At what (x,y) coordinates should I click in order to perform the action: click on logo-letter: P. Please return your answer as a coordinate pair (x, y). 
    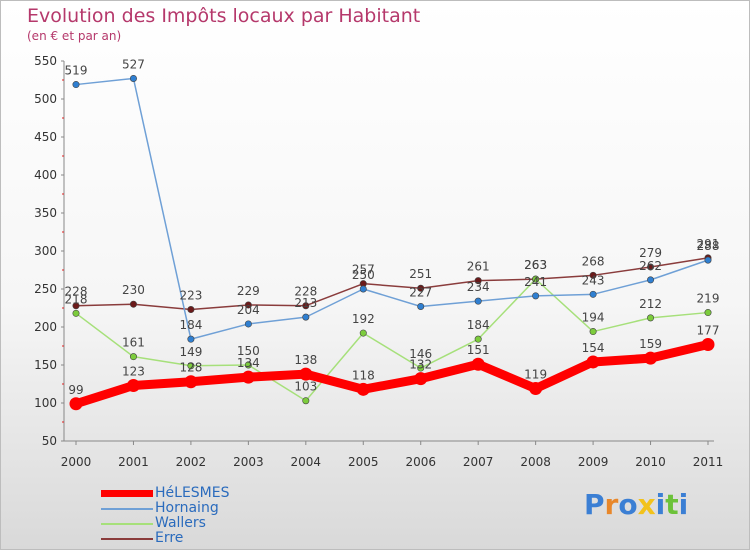
    Looking at the image, I should click on (594, 504).